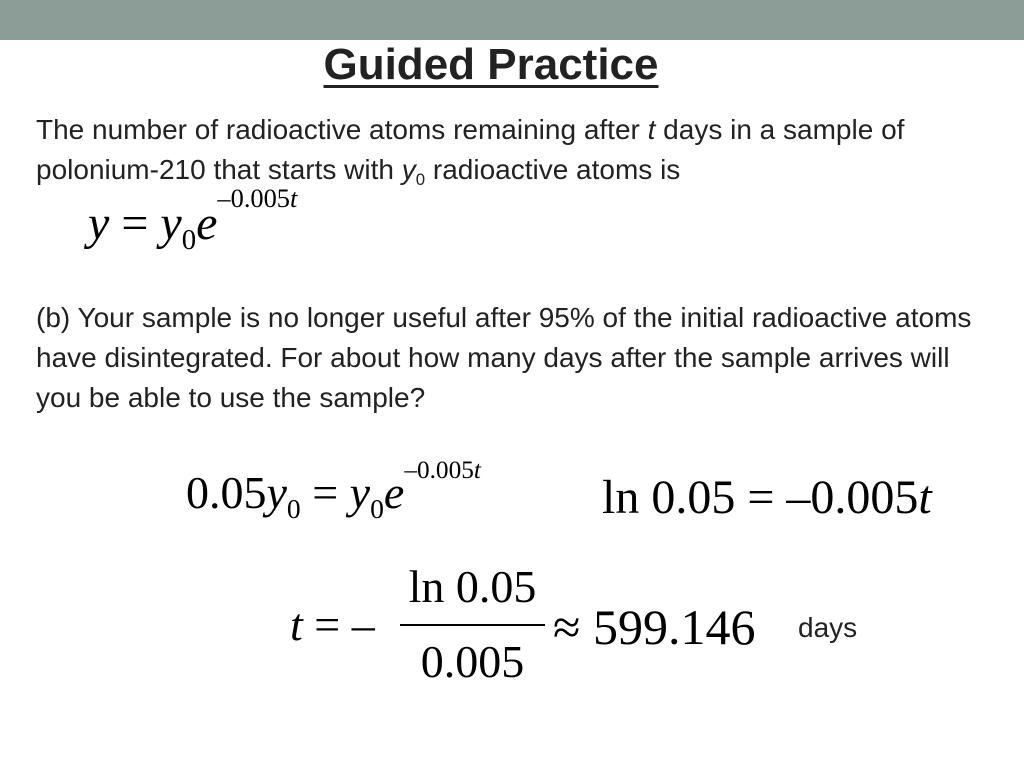 The height and width of the screenshot is (768, 1024). Describe the element at coordinates (828, 627) in the screenshot. I see `result-unit: days` at that location.